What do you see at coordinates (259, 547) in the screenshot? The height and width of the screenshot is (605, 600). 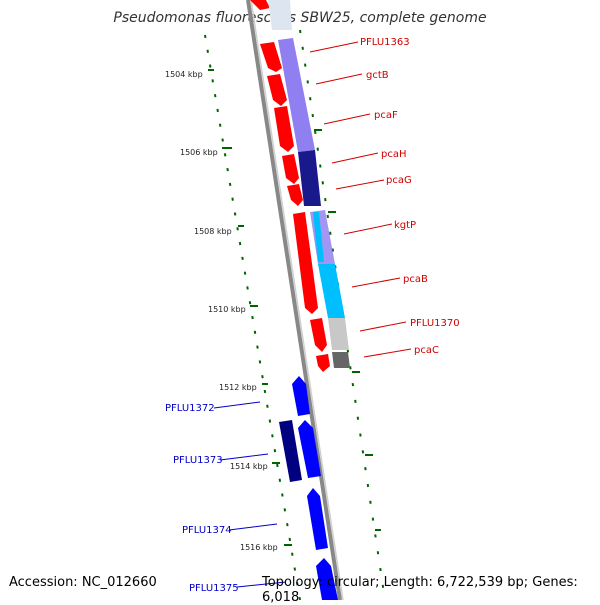 I see `tick-label-1516: 1516 kbp` at bounding box center [259, 547].